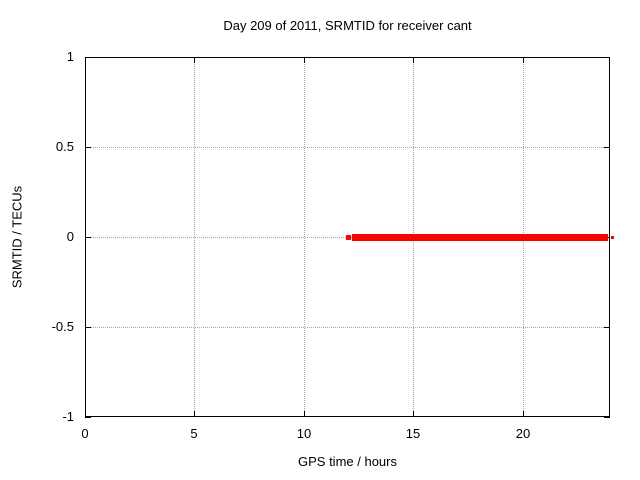 Image resolution: width=640 pixels, height=480 pixels. What do you see at coordinates (347, 461) in the screenshot?
I see `x-axis-title: GPS time / hours` at bounding box center [347, 461].